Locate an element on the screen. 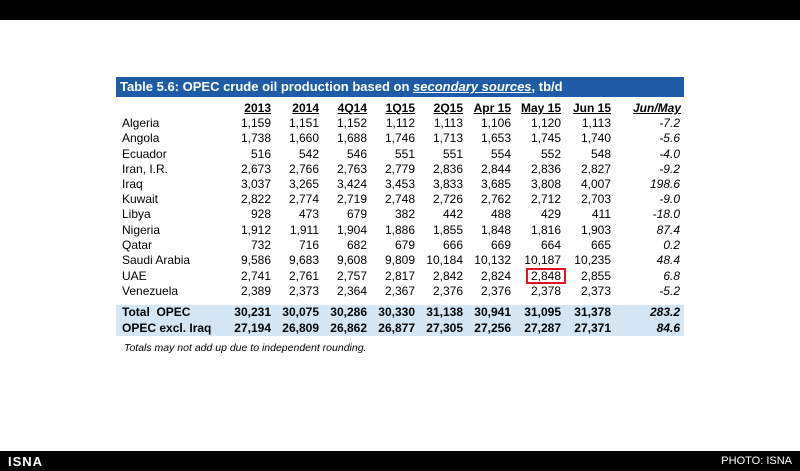  change-cell: -4.0 is located at coordinates (669, 153).